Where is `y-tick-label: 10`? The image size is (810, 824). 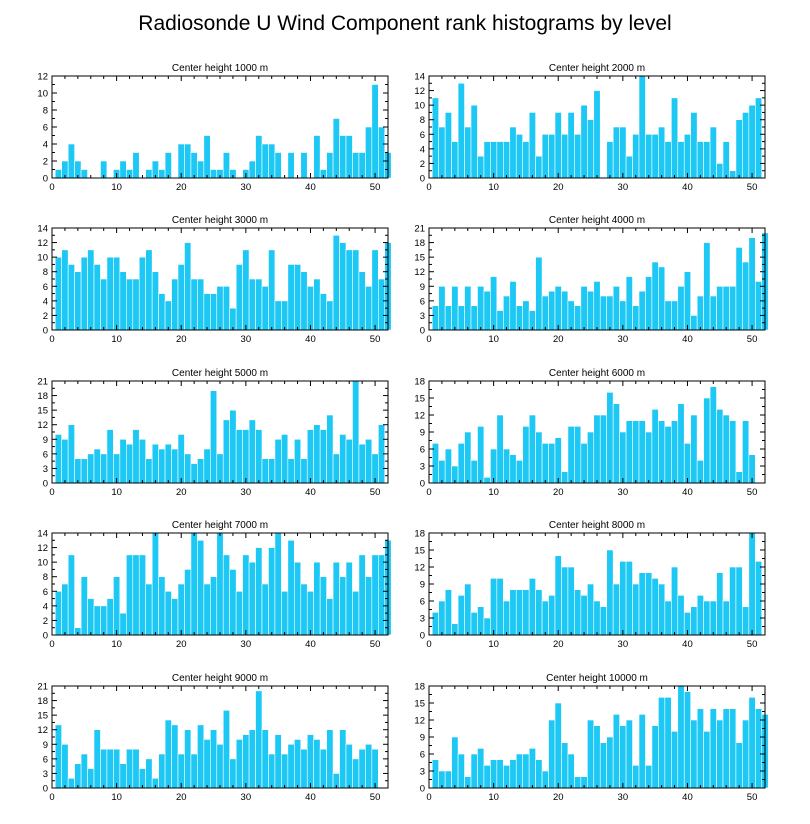
y-tick-label: 10 is located at coordinates (42, 94).